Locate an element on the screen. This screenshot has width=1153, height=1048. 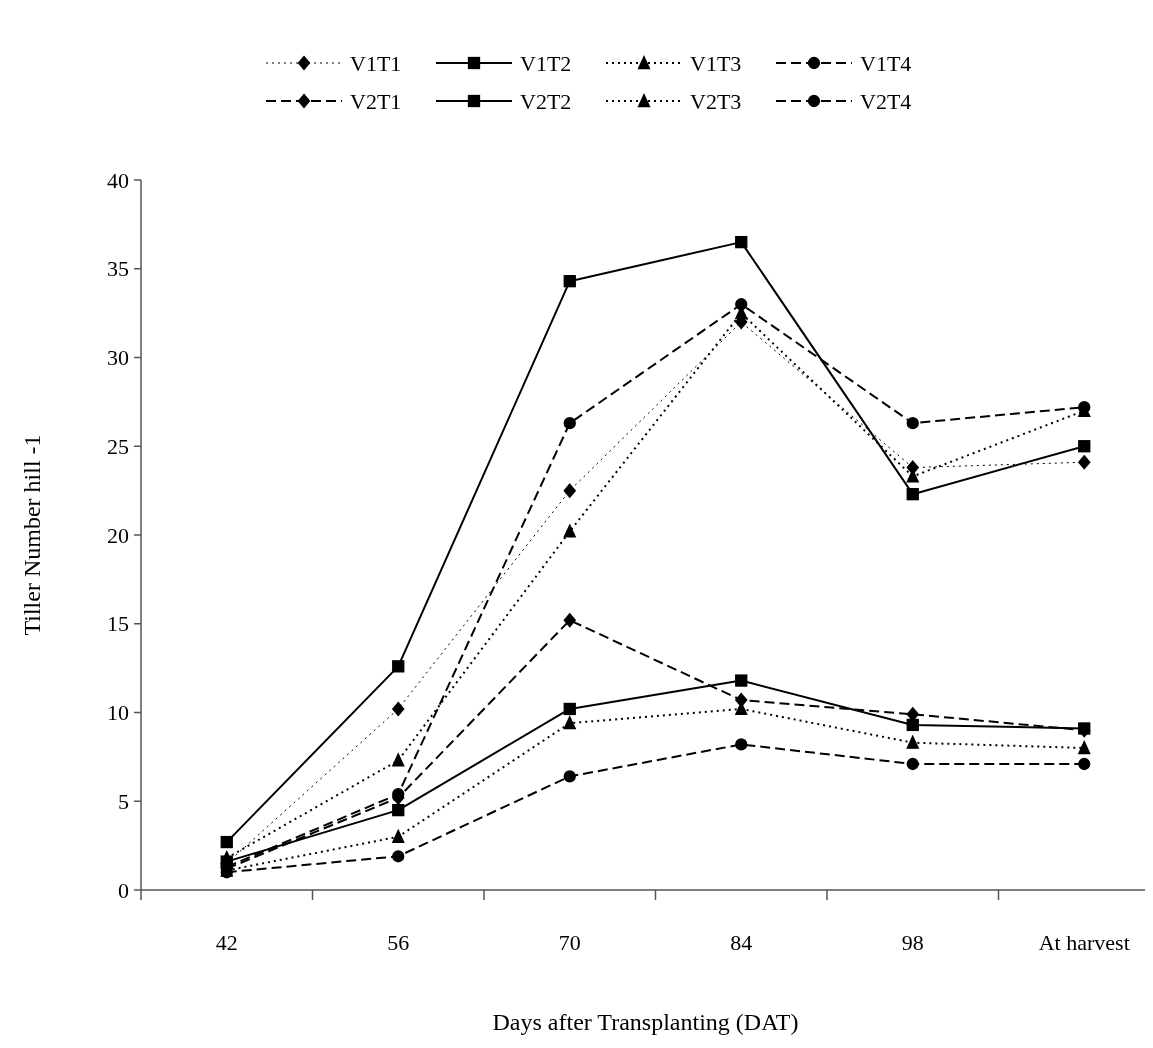
legend-label: V2T1 is located at coordinates (376, 101).